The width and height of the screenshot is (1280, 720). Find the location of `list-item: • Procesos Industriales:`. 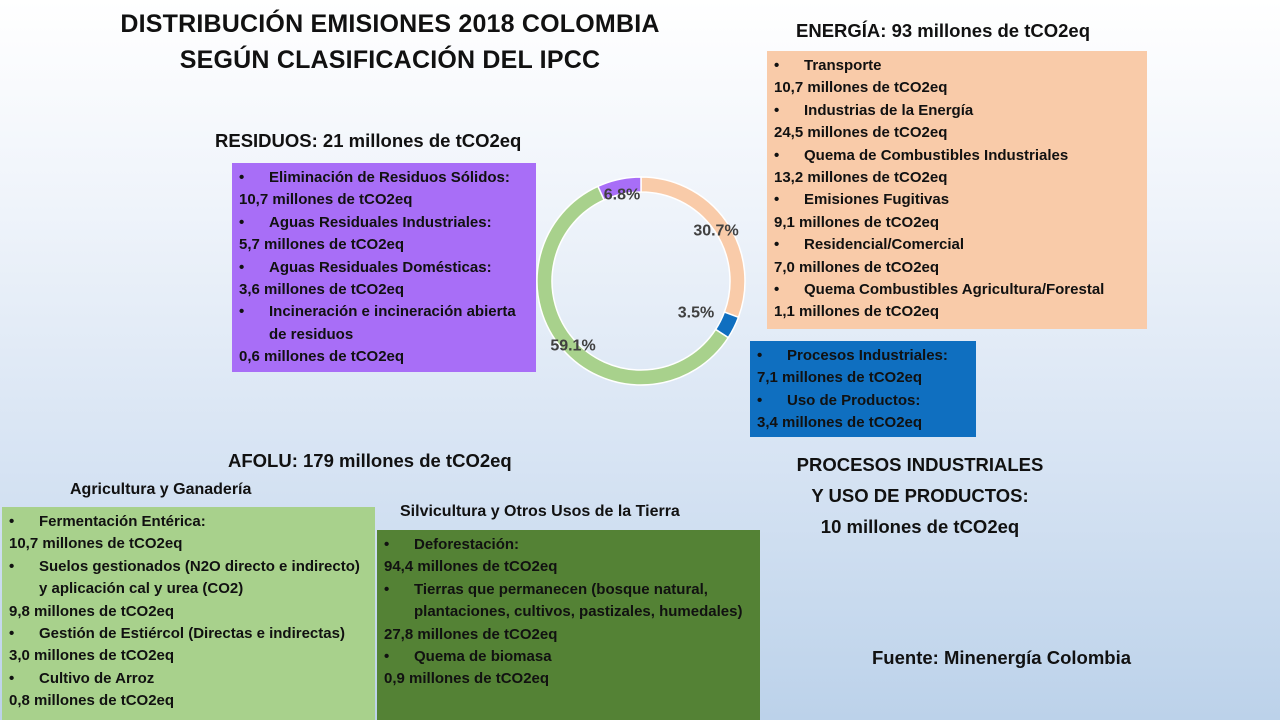

list-item: • Procesos Industriales: is located at coordinates (863, 356).